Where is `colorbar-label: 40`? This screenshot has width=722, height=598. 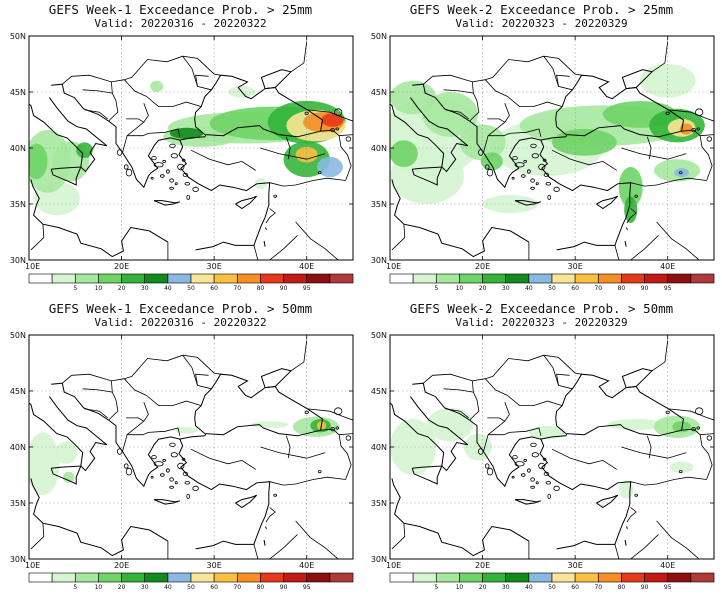 colorbar-label: 40 is located at coordinates (529, 587).